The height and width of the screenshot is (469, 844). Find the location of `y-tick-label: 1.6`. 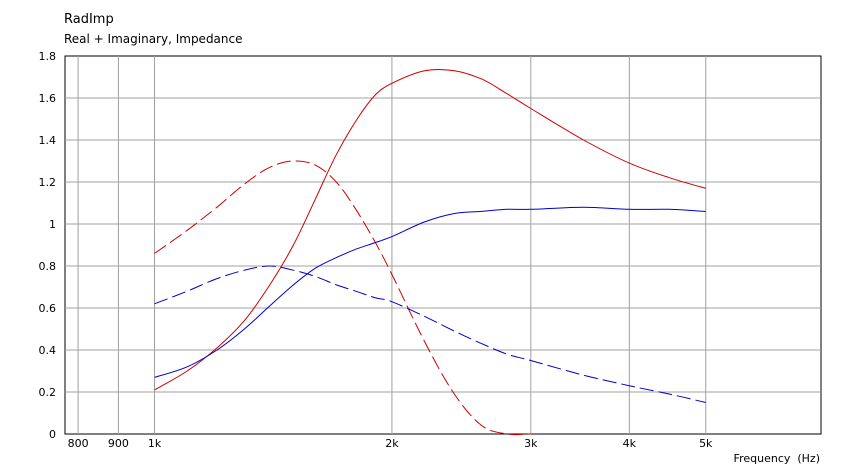

y-tick-label: 1.6 is located at coordinates (48, 98).